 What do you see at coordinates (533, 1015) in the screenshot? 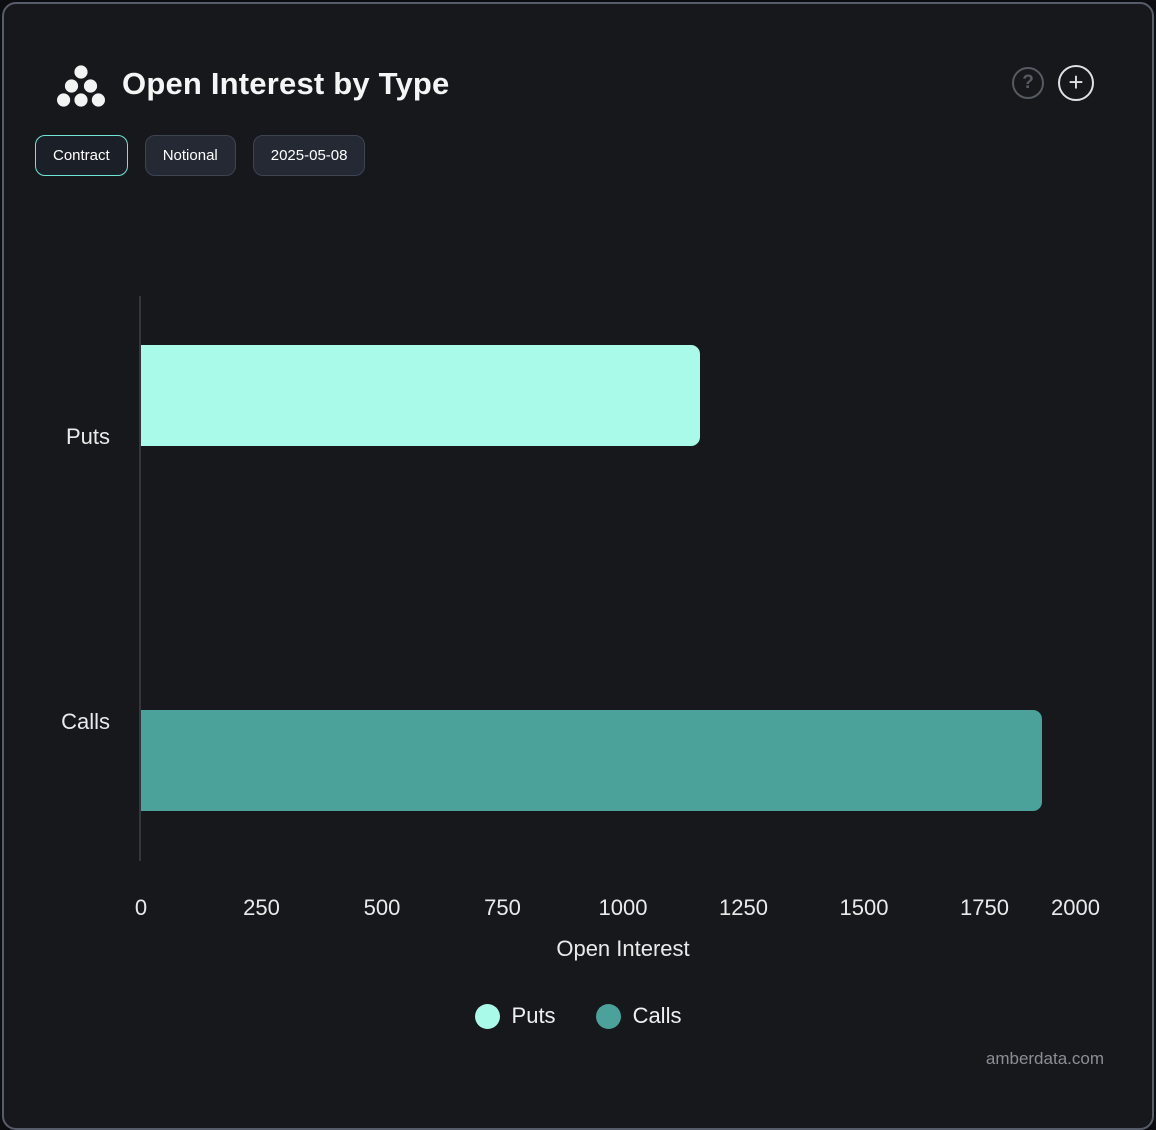
I see `legend-label-puts: Puts` at bounding box center [533, 1015].